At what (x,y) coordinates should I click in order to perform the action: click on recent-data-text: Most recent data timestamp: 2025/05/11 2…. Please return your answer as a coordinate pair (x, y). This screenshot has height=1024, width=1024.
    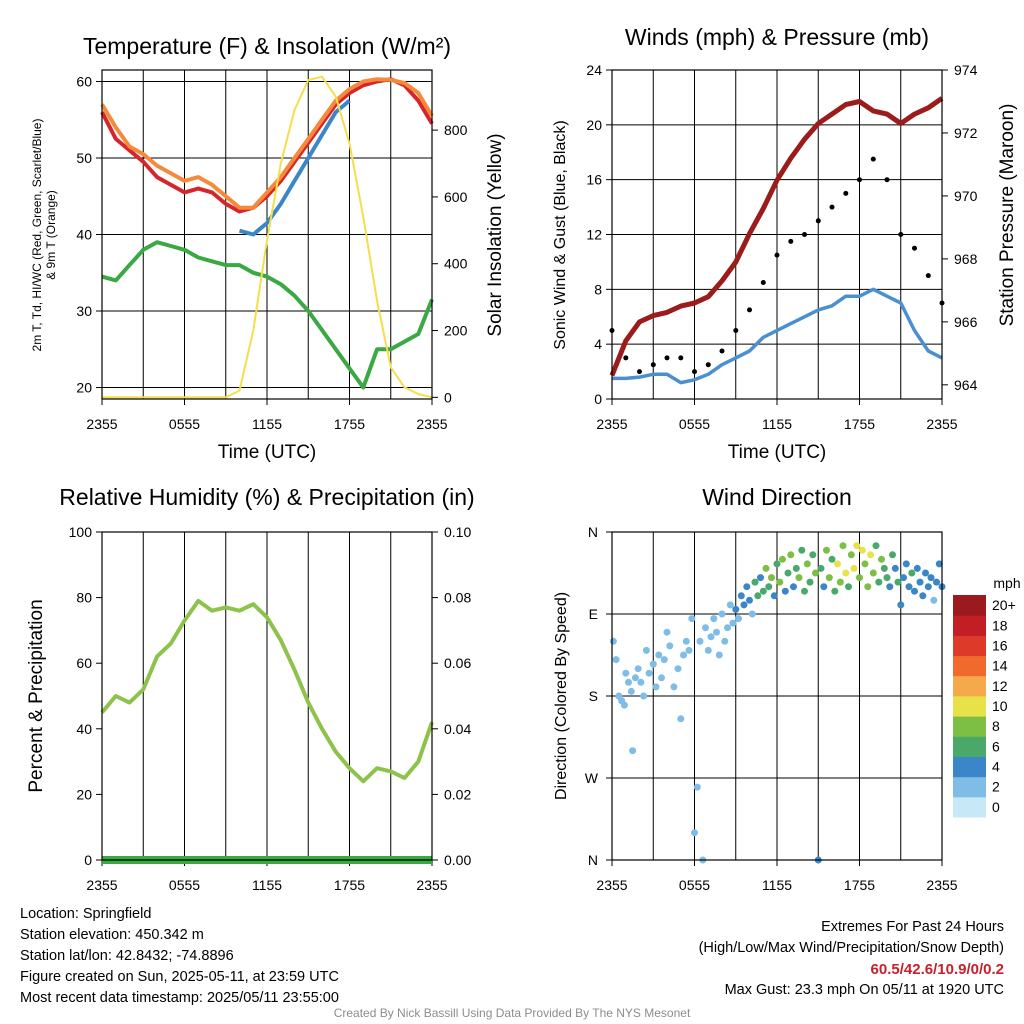
    Looking at the image, I should click on (179, 998).